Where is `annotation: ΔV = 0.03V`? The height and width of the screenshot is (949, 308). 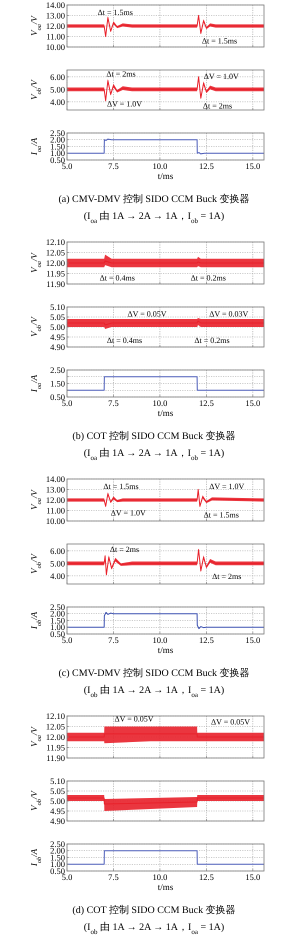
annotation: ΔV = 0.03V is located at coordinates (228, 313).